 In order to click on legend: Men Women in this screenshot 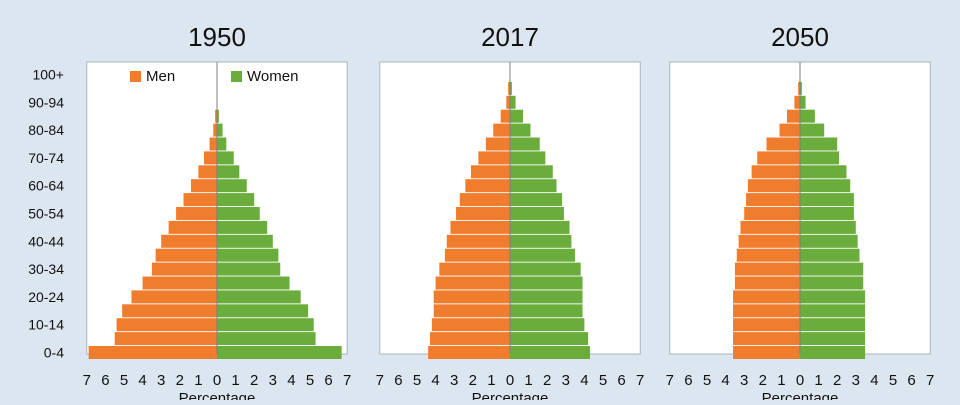, I will do `click(214, 76)`.